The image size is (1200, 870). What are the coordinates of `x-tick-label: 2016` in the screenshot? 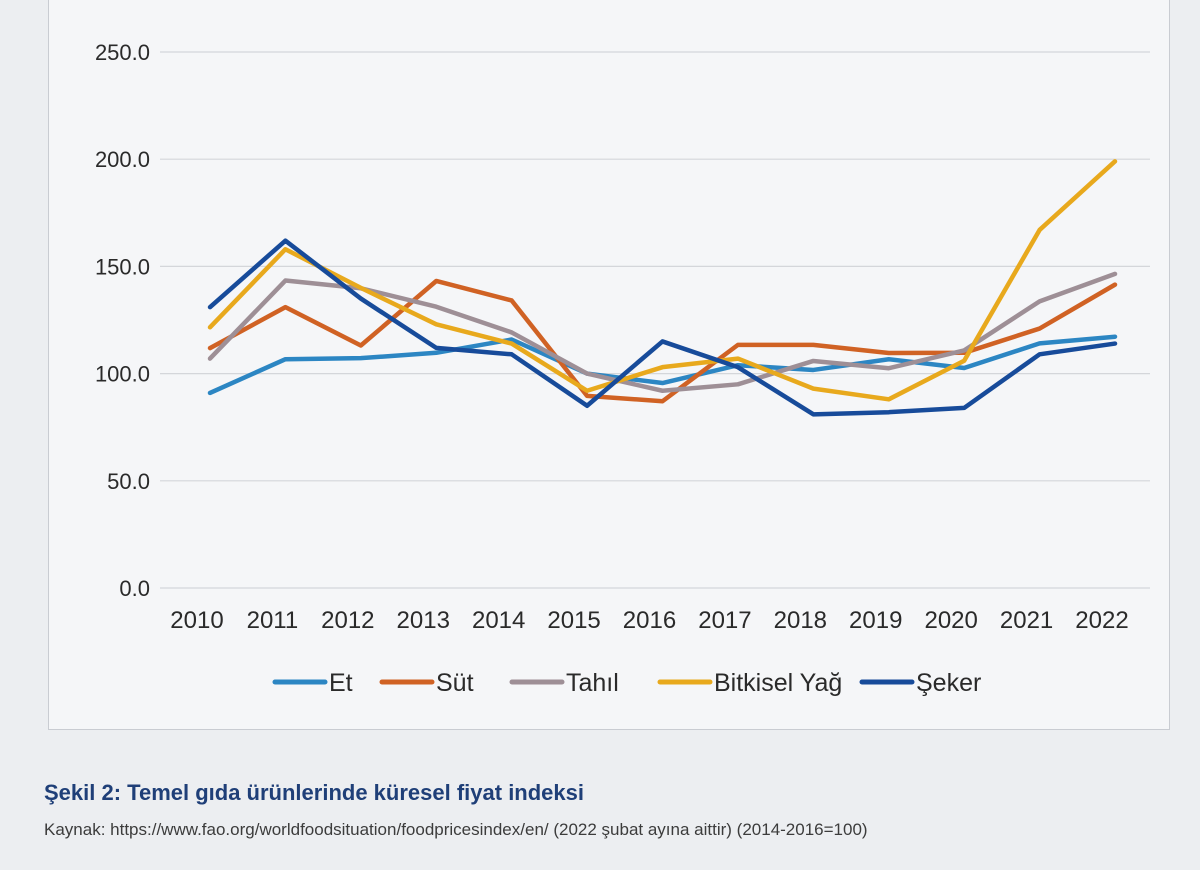 It's located at (649, 620).